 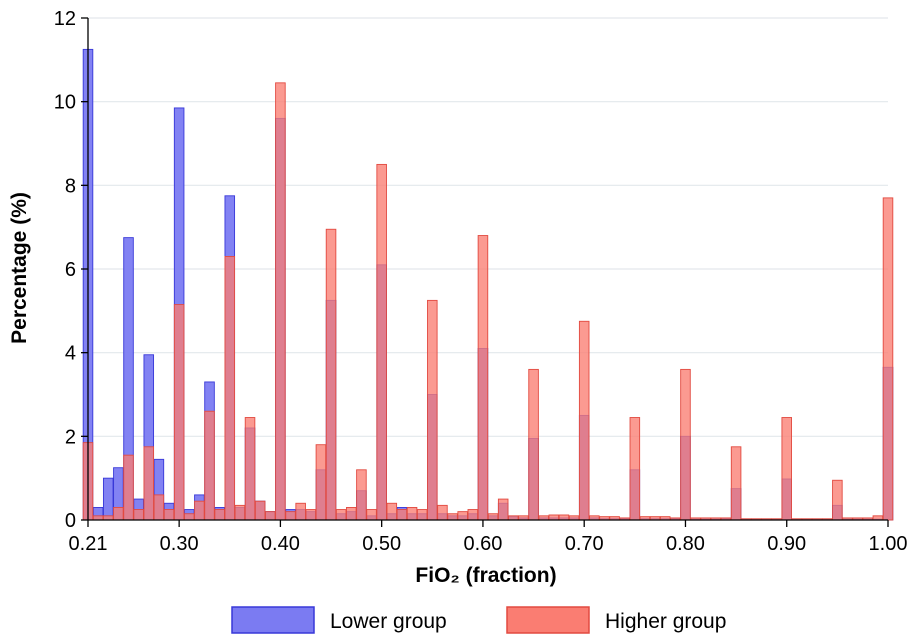 What do you see at coordinates (786, 469) in the screenshot?
I see `bar-higher-0.90` at bounding box center [786, 469].